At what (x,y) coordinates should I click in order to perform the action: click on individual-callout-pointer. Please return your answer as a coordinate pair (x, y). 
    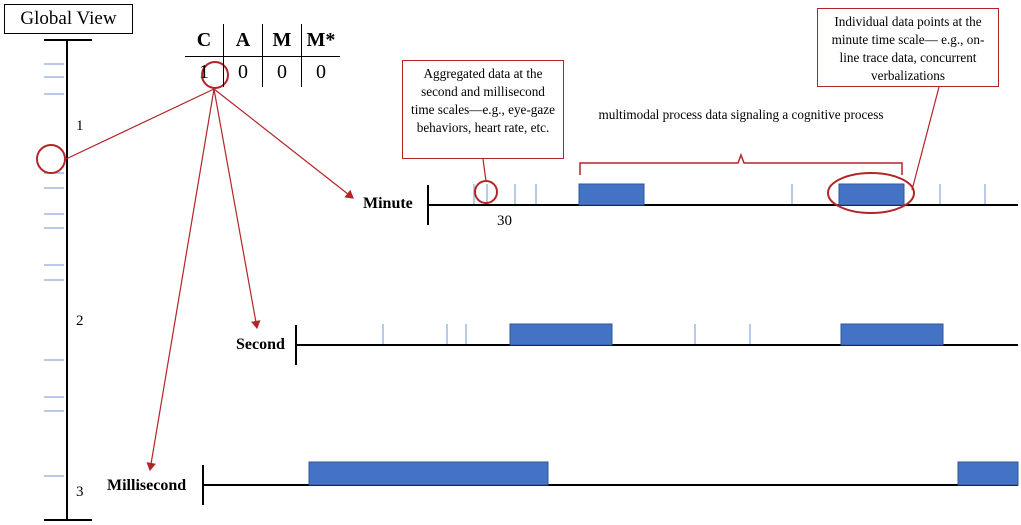
    Looking at the image, I should click on (925, 138).